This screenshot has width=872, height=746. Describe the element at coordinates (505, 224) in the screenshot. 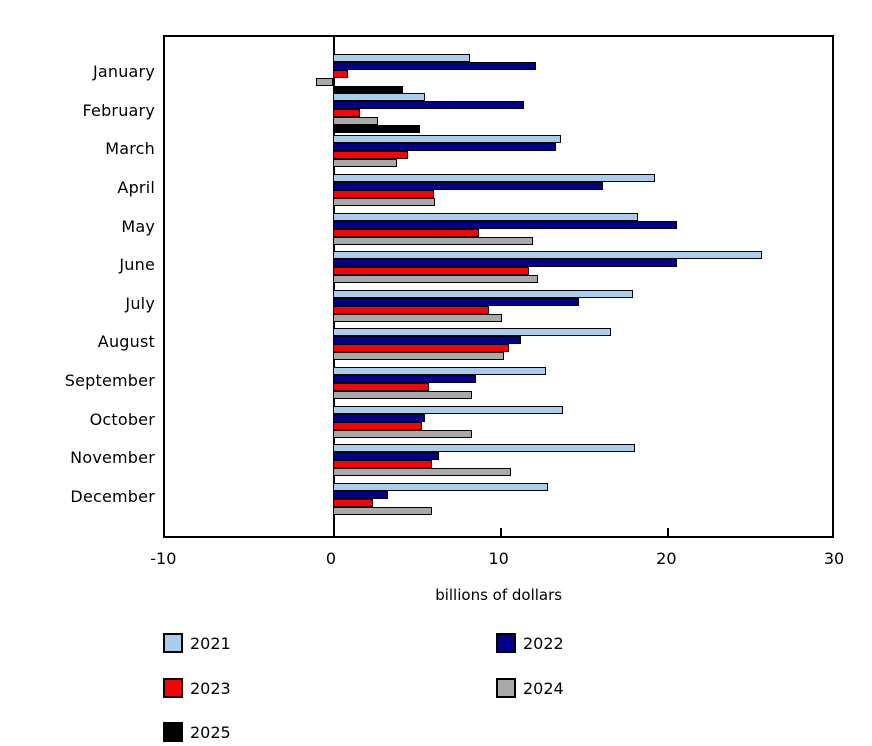

I see `bar-2022-may` at that location.